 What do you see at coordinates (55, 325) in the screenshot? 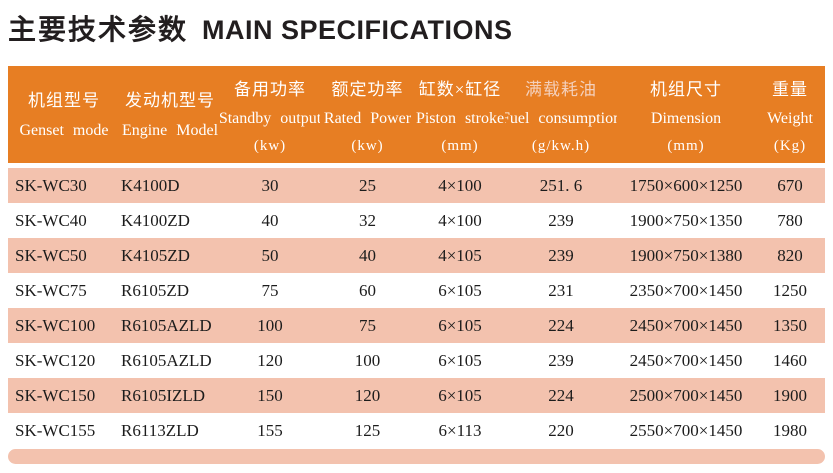
I see `cell-genset-mode: SK-WC100` at bounding box center [55, 325].